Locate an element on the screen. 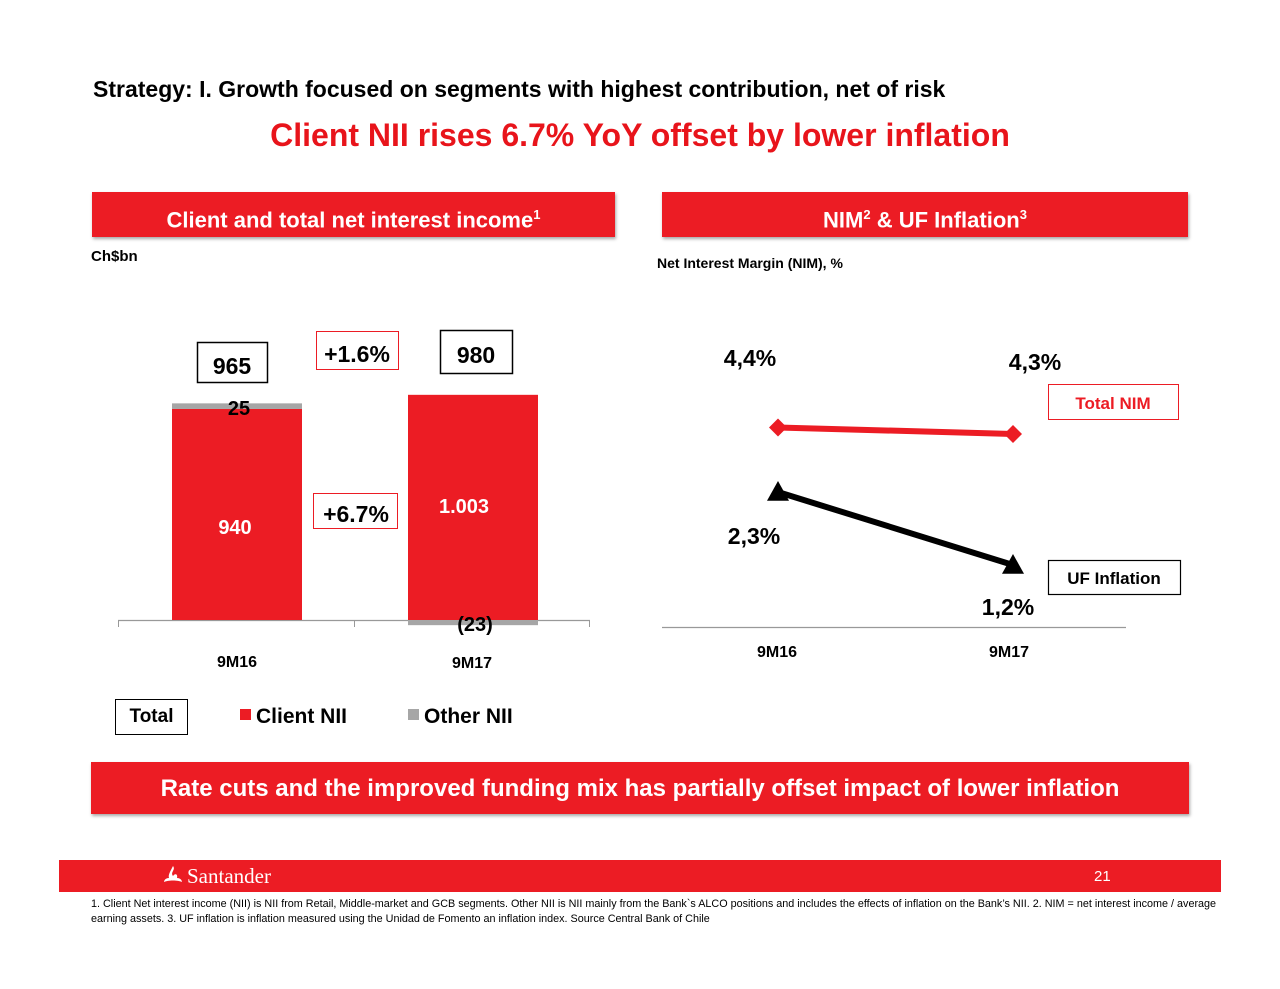 The width and height of the screenshot is (1280, 989). other-nii-label-9m16: 25 is located at coordinates (239, 409).